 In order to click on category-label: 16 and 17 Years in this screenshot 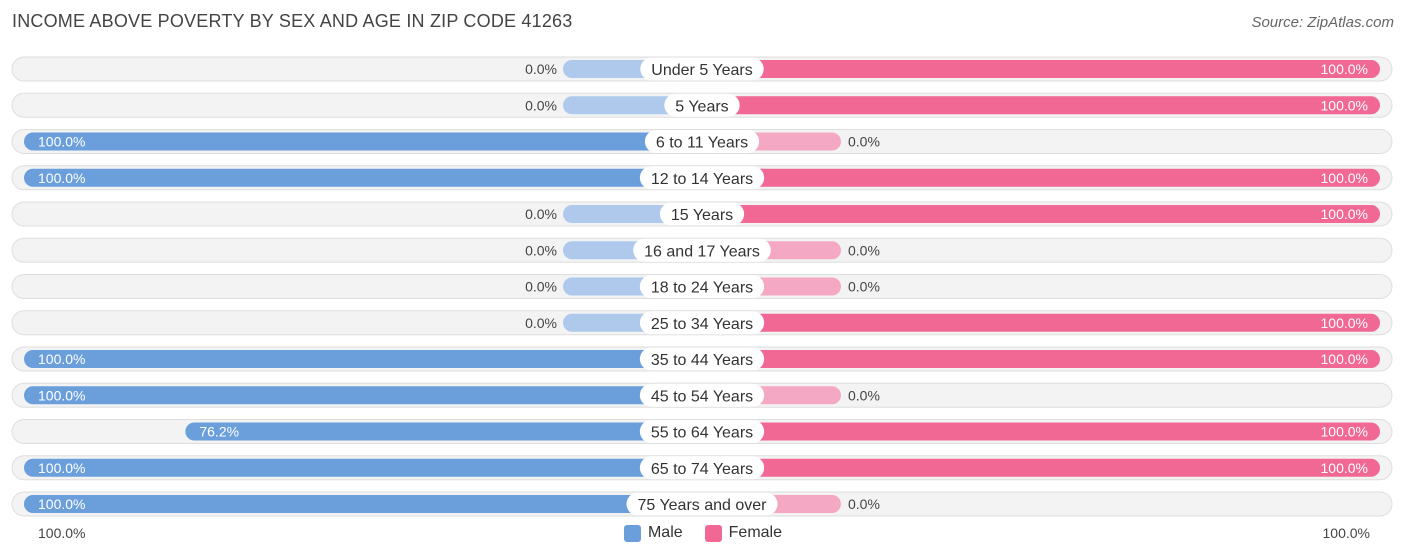, I will do `click(702, 251)`.